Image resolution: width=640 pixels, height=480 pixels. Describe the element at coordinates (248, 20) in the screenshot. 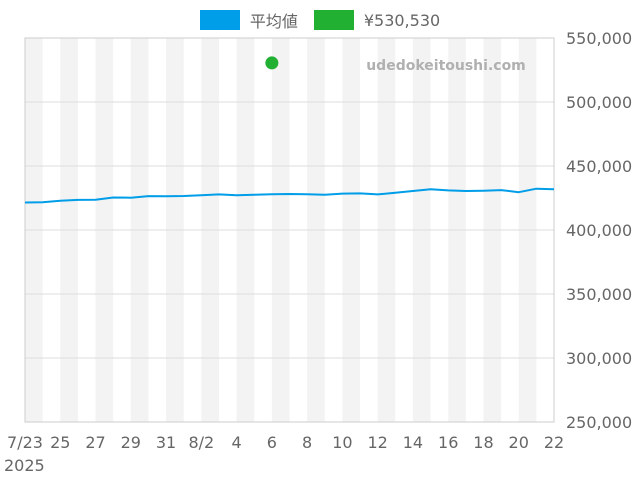

I see `legend-item-average: 平均値` at that location.